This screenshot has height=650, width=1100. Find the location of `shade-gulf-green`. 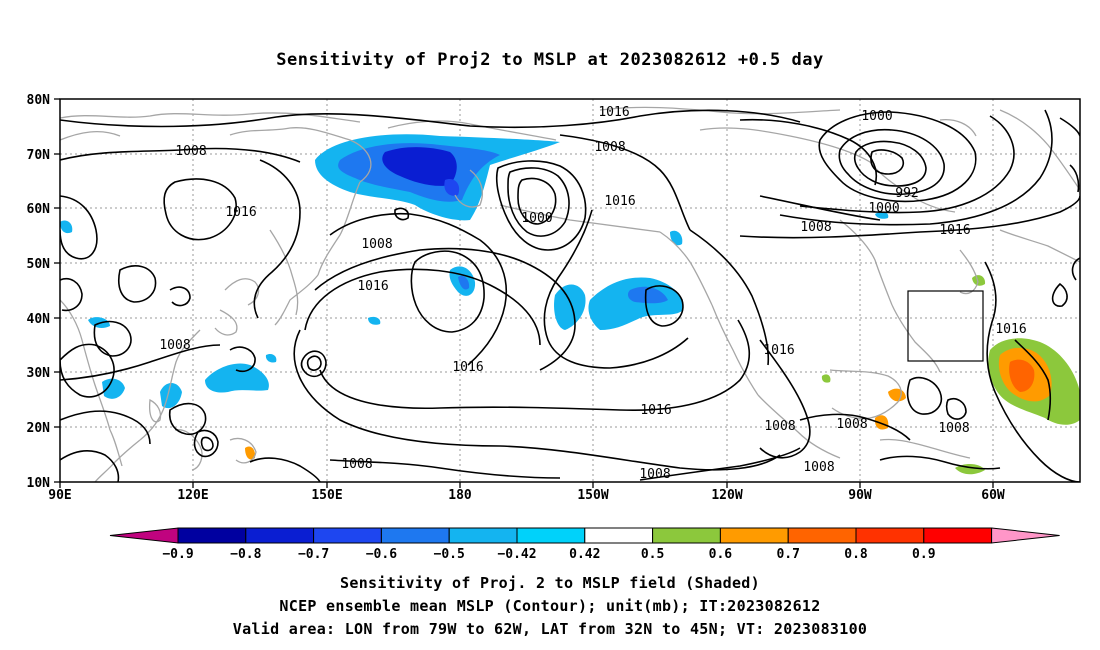

shade-gulf-green is located at coordinates (881, 422).